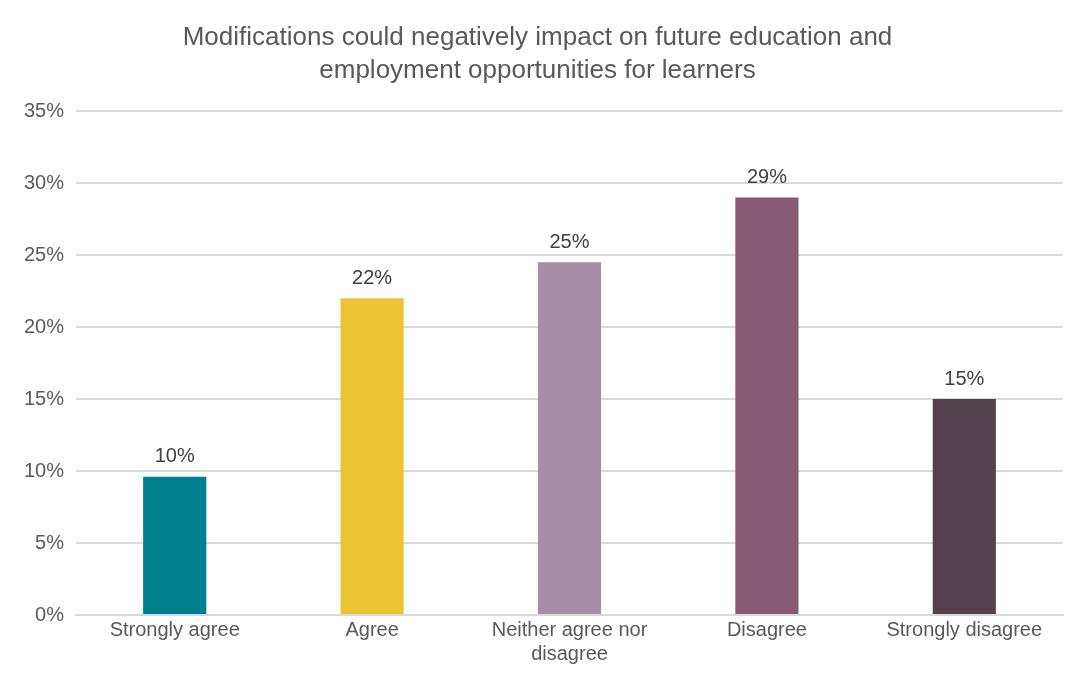 This screenshot has height=677, width=1075. What do you see at coordinates (174, 628) in the screenshot?
I see `x-tick-label: Strongly agree` at bounding box center [174, 628].